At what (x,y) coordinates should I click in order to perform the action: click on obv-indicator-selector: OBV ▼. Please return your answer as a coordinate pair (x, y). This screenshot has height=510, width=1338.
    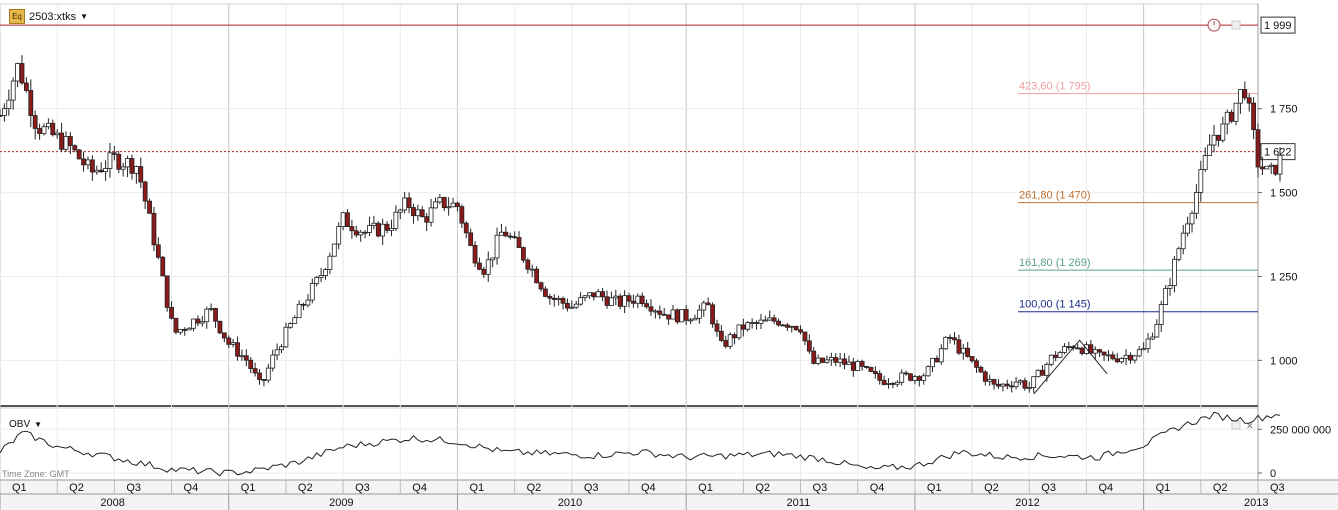
    Looking at the image, I should click on (25, 424).